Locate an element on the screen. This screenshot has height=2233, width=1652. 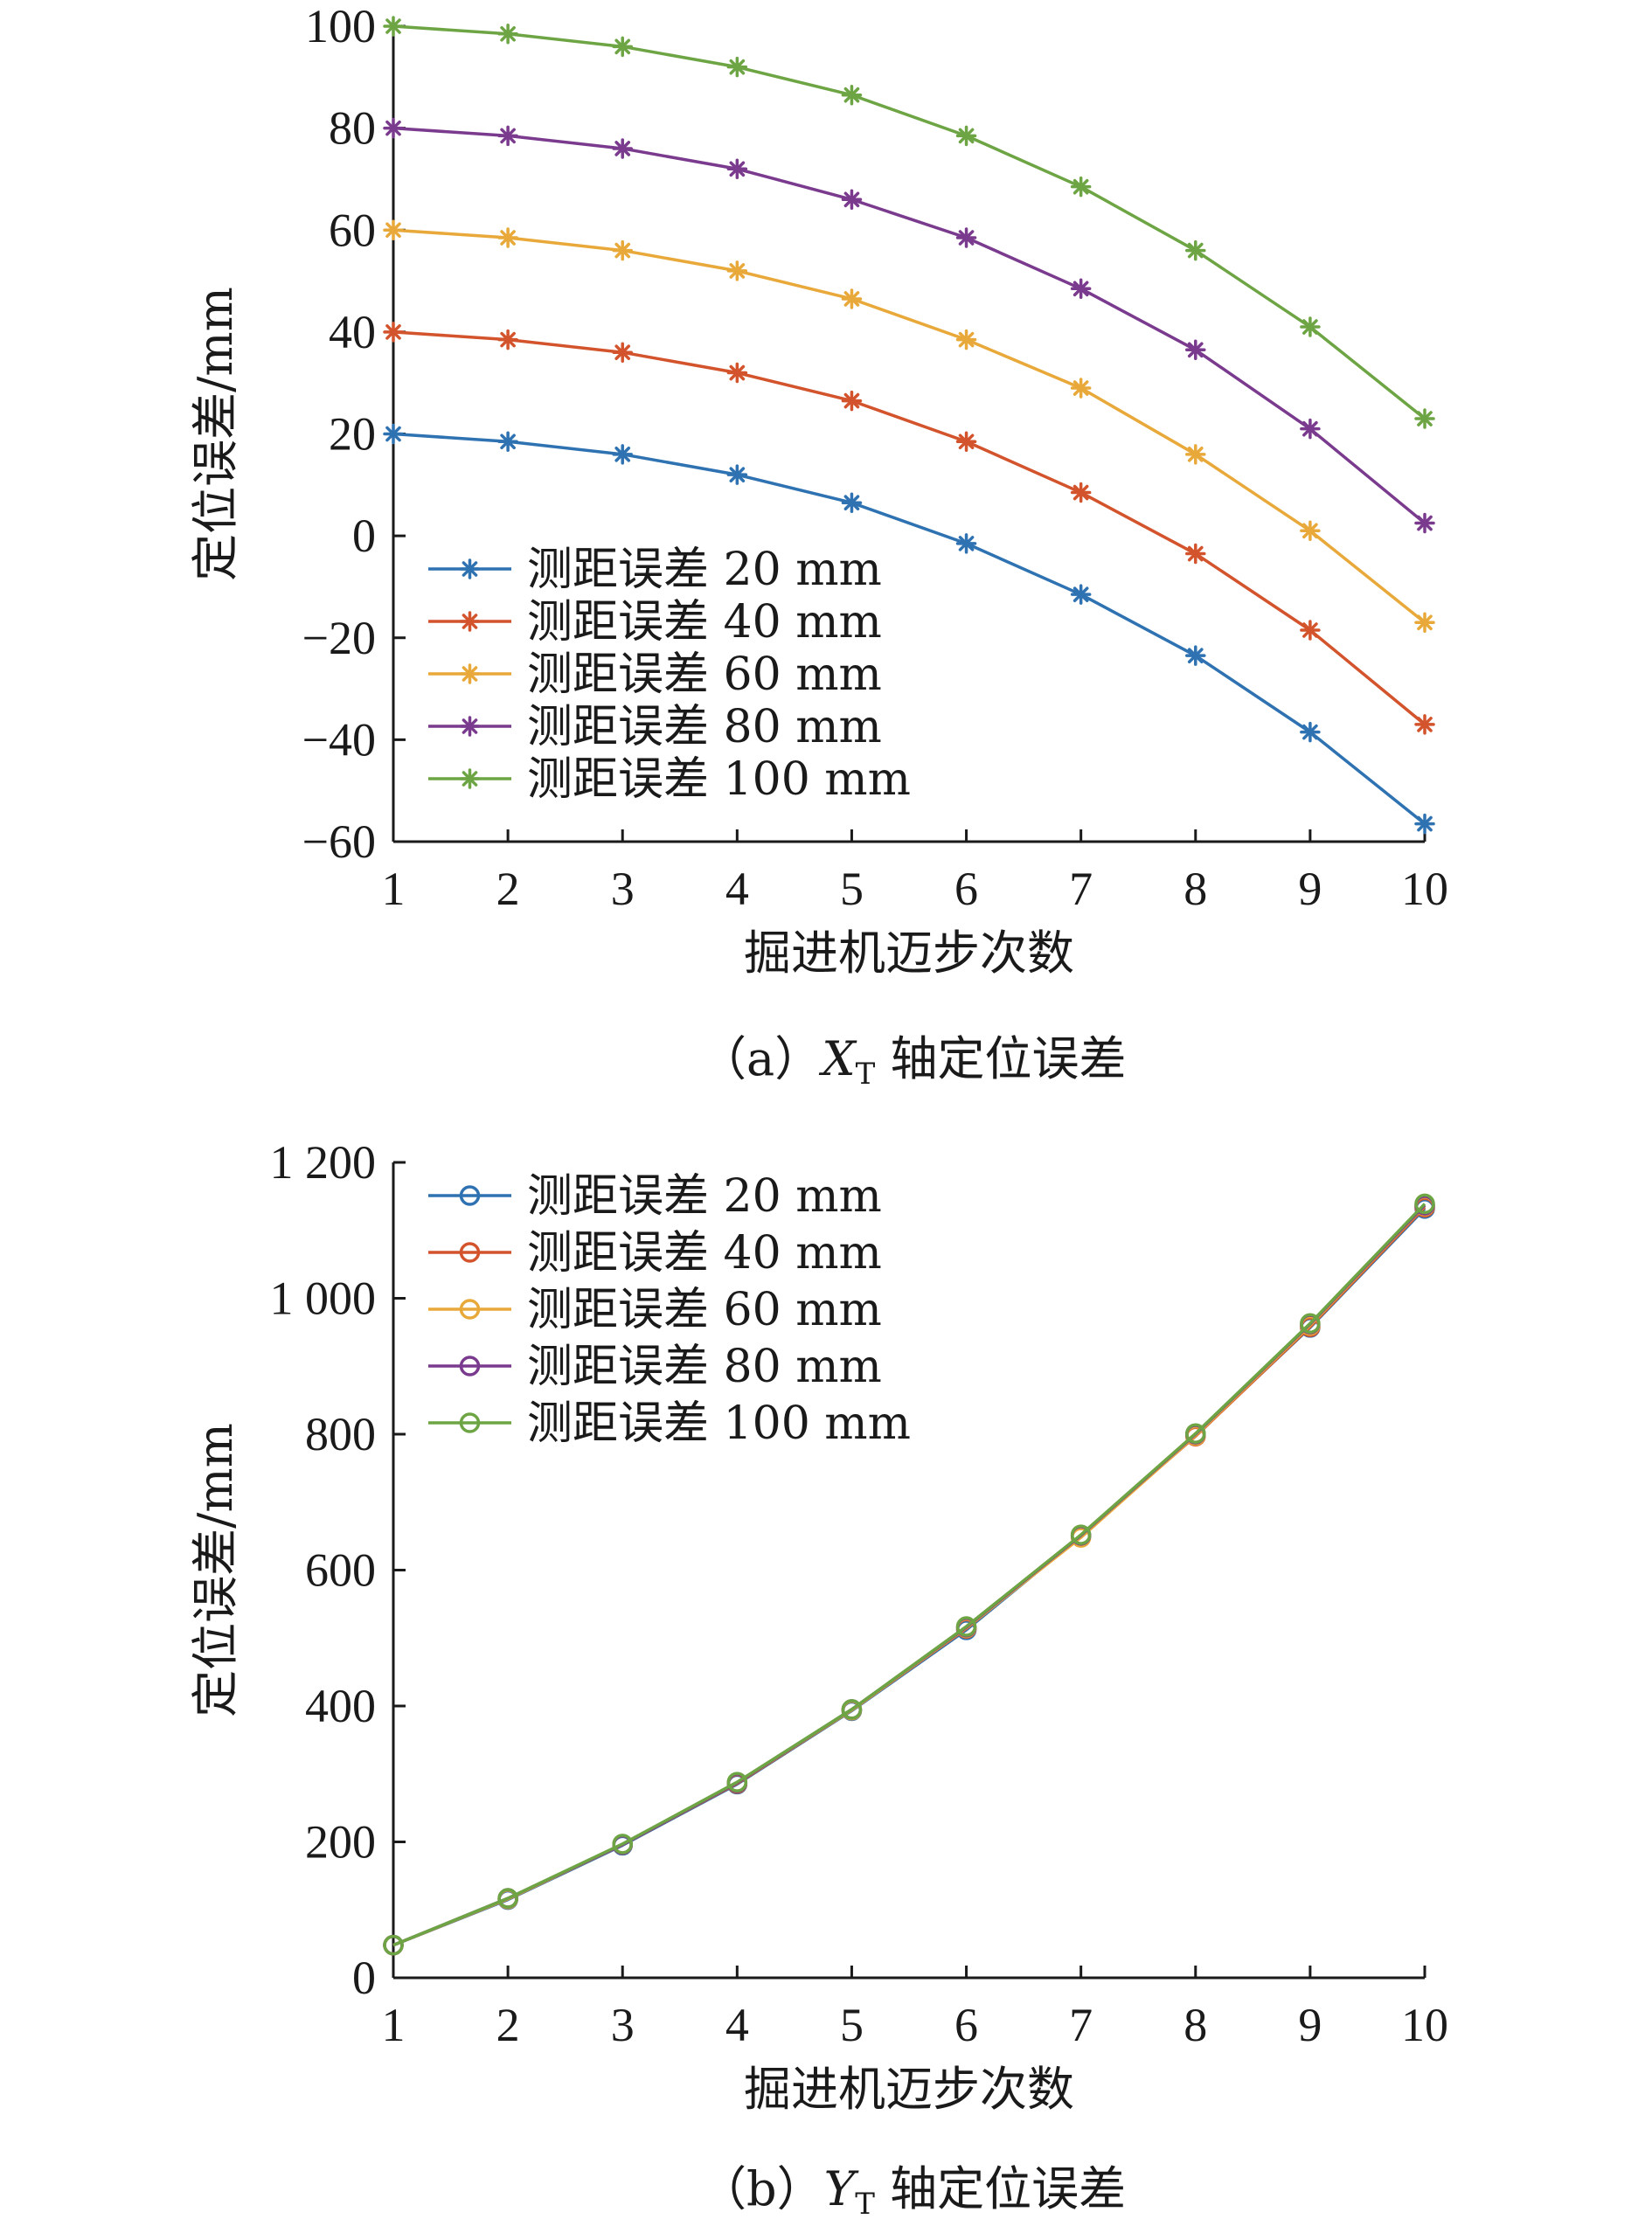
y-tick-label: 600 is located at coordinates (340, 1570).